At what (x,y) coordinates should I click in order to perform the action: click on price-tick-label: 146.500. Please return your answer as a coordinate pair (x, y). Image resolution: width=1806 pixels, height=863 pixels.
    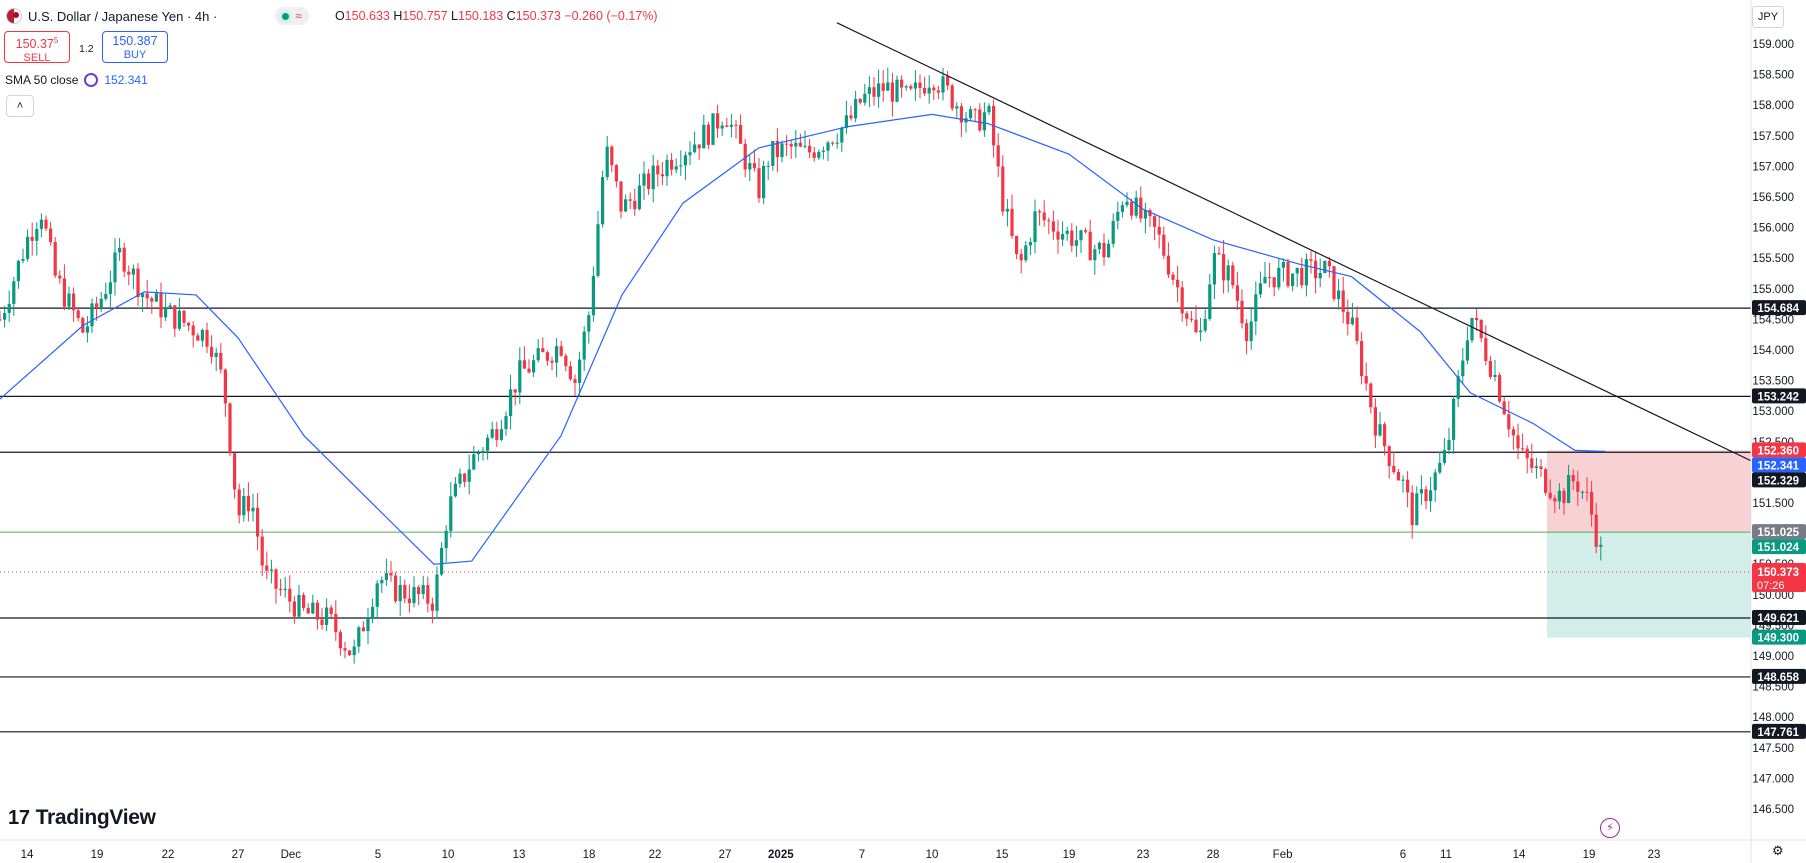
    Looking at the image, I should click on (1773, 810).